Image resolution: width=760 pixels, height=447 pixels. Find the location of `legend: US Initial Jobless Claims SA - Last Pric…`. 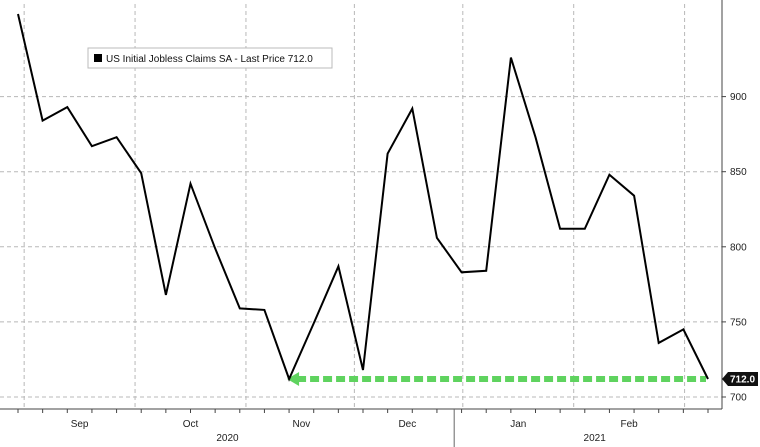

legend: US Initial Jobless Claims SA - Last Pric… is located at coordinates (210, 58).